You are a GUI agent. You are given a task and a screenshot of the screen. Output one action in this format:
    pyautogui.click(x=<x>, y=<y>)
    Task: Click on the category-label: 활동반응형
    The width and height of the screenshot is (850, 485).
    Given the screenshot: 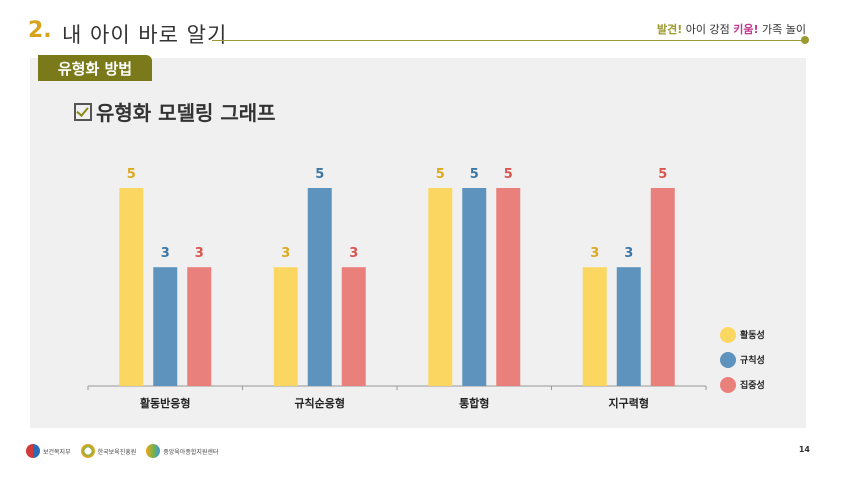 What is the action you would take?
    pyautogui.click(x=165, y=403)
    